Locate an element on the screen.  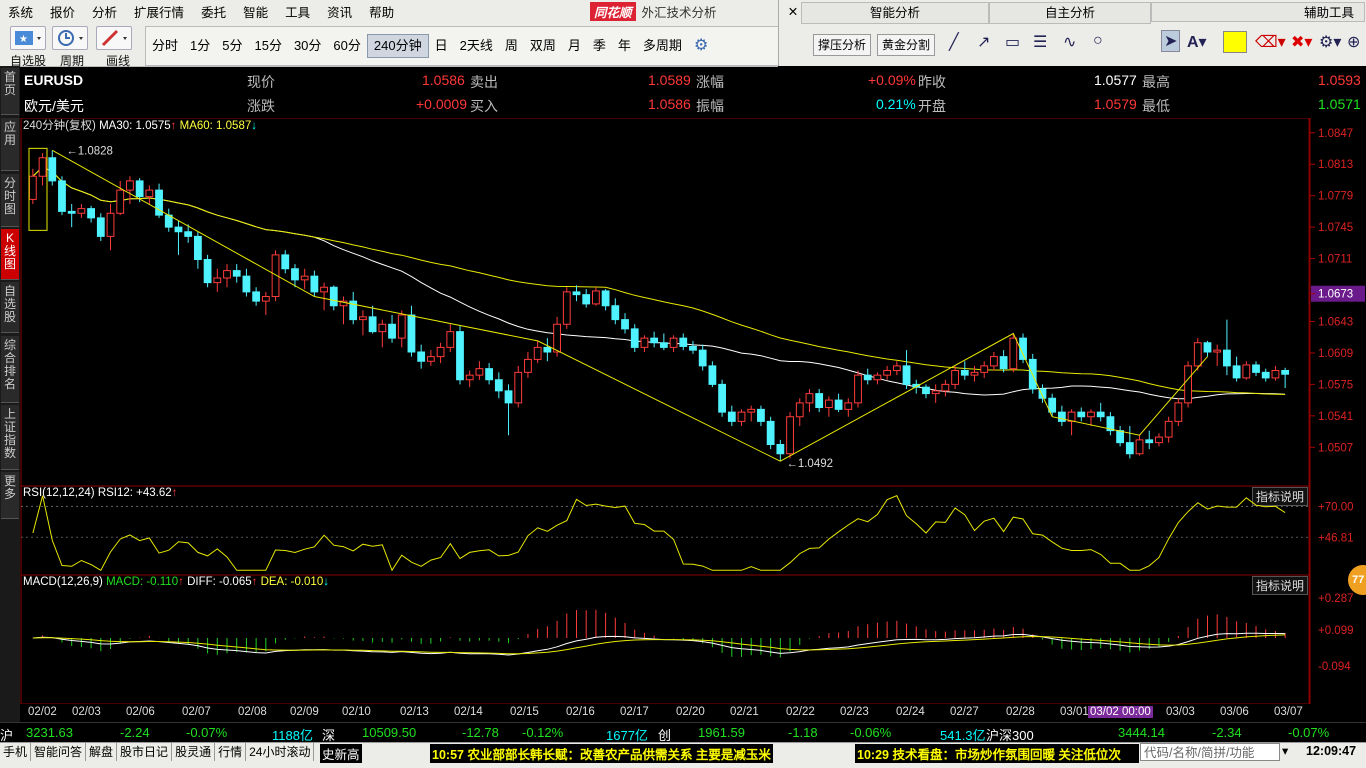
self-select-icon: ★ is located at coordinates (28, 38).